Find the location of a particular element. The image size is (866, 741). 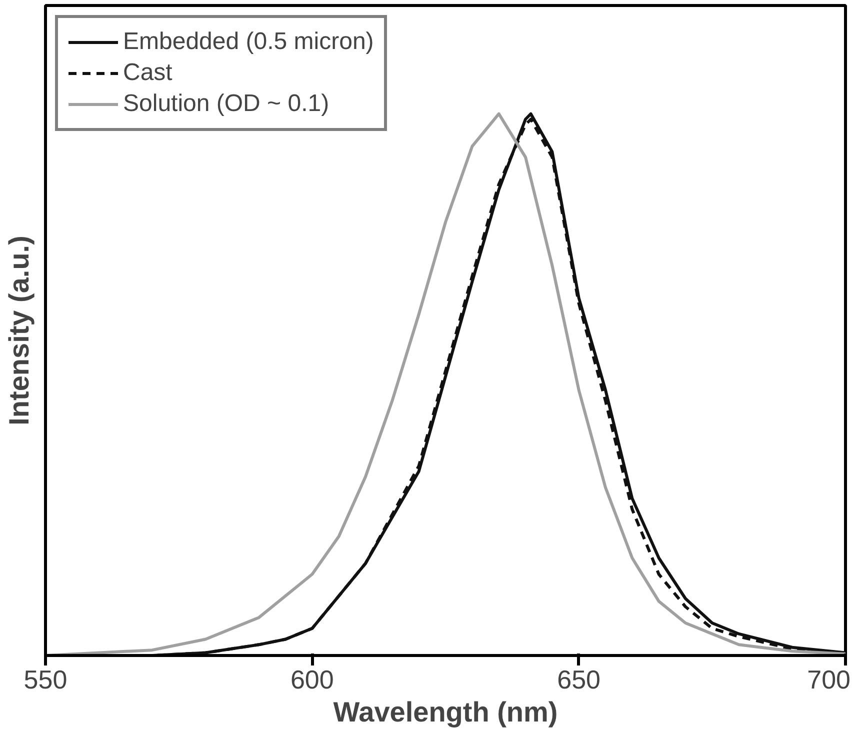

y-axis-title: Intensity (a.u.) is located at coordinates (19, 331).